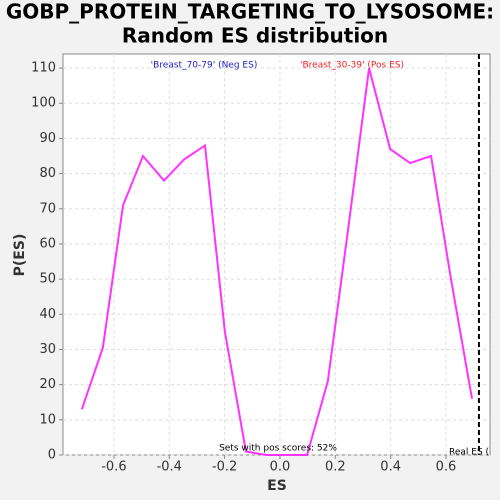  Describe the element at coordinates (255, 36) in the screenshot. I see `chart-title: Random ES distribution` at that location.